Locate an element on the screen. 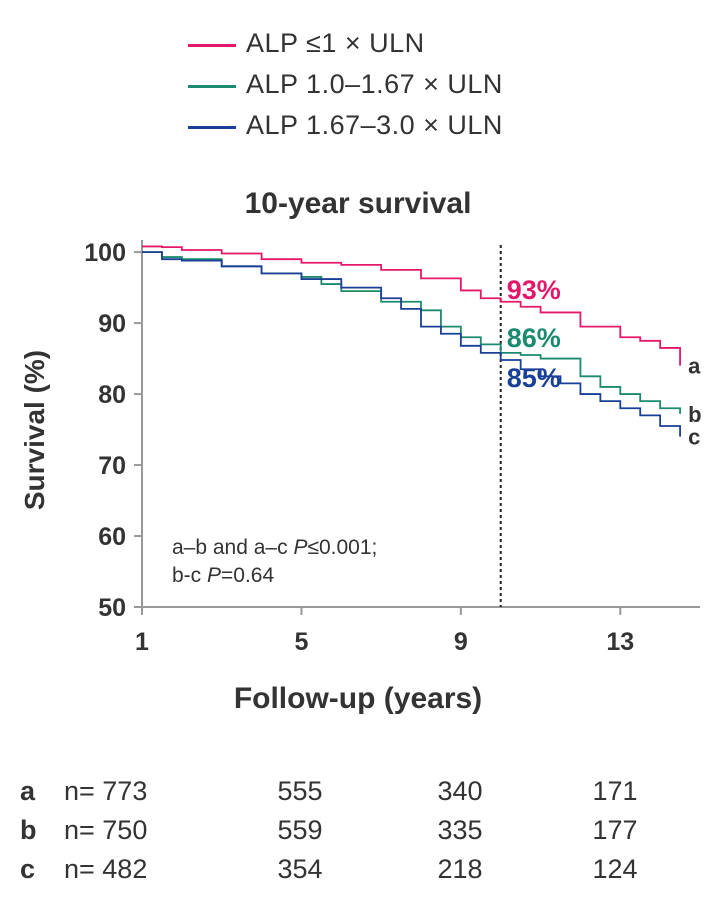 This screenshot has height=910, width=721. risk-value: 124 is located at coordinates (615, 869).